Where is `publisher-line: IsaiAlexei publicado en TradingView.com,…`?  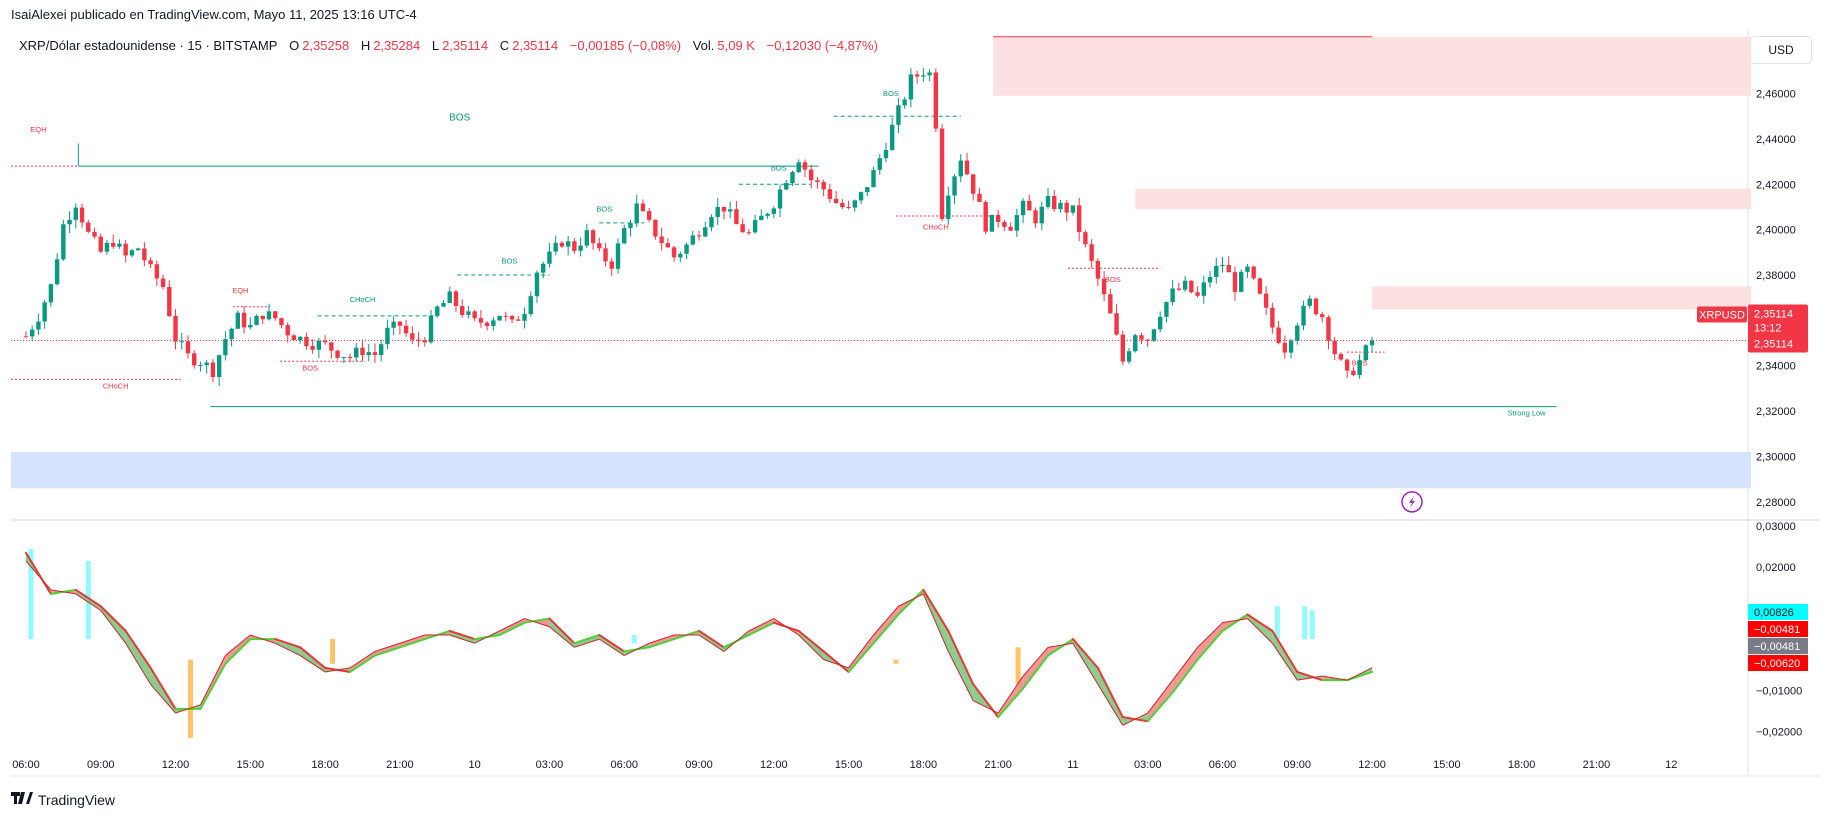 publisher-line: IsaiAlexei publicado en TradingView.com,… is located at coordinates (214, 14).